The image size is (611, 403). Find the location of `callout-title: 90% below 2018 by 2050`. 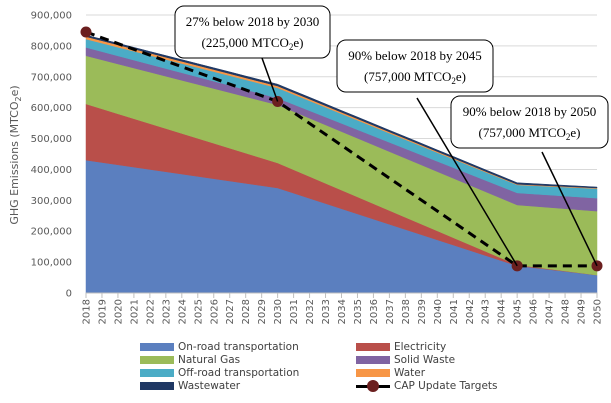

callout-title: 90% below 2018 by 2050 is located at coordinates (530, 111).